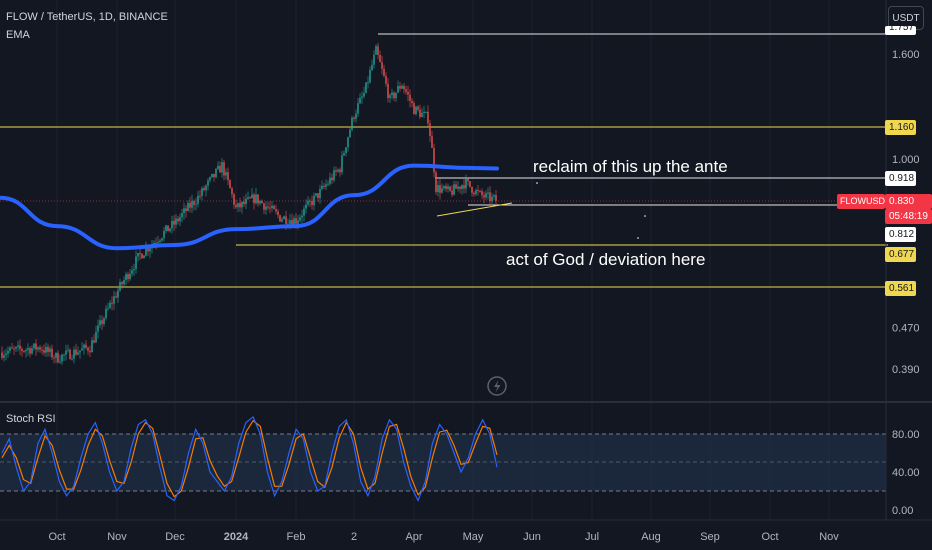  I want to click on stoch-rsi-d-line, so click(249, 458).